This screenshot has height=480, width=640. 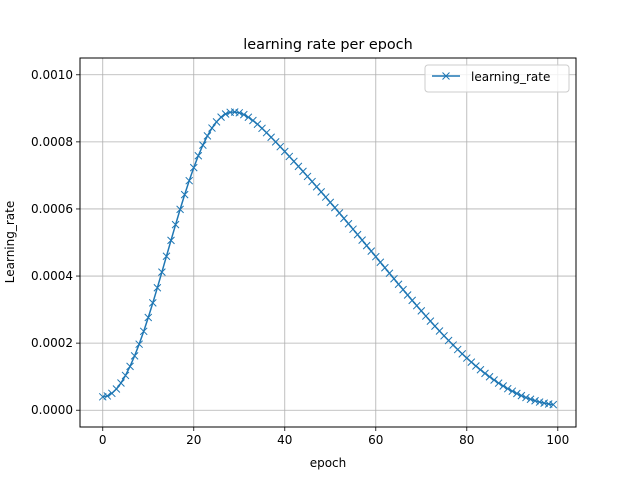 I want to click on x-tick-label: 40, so click(x=284, y=440).